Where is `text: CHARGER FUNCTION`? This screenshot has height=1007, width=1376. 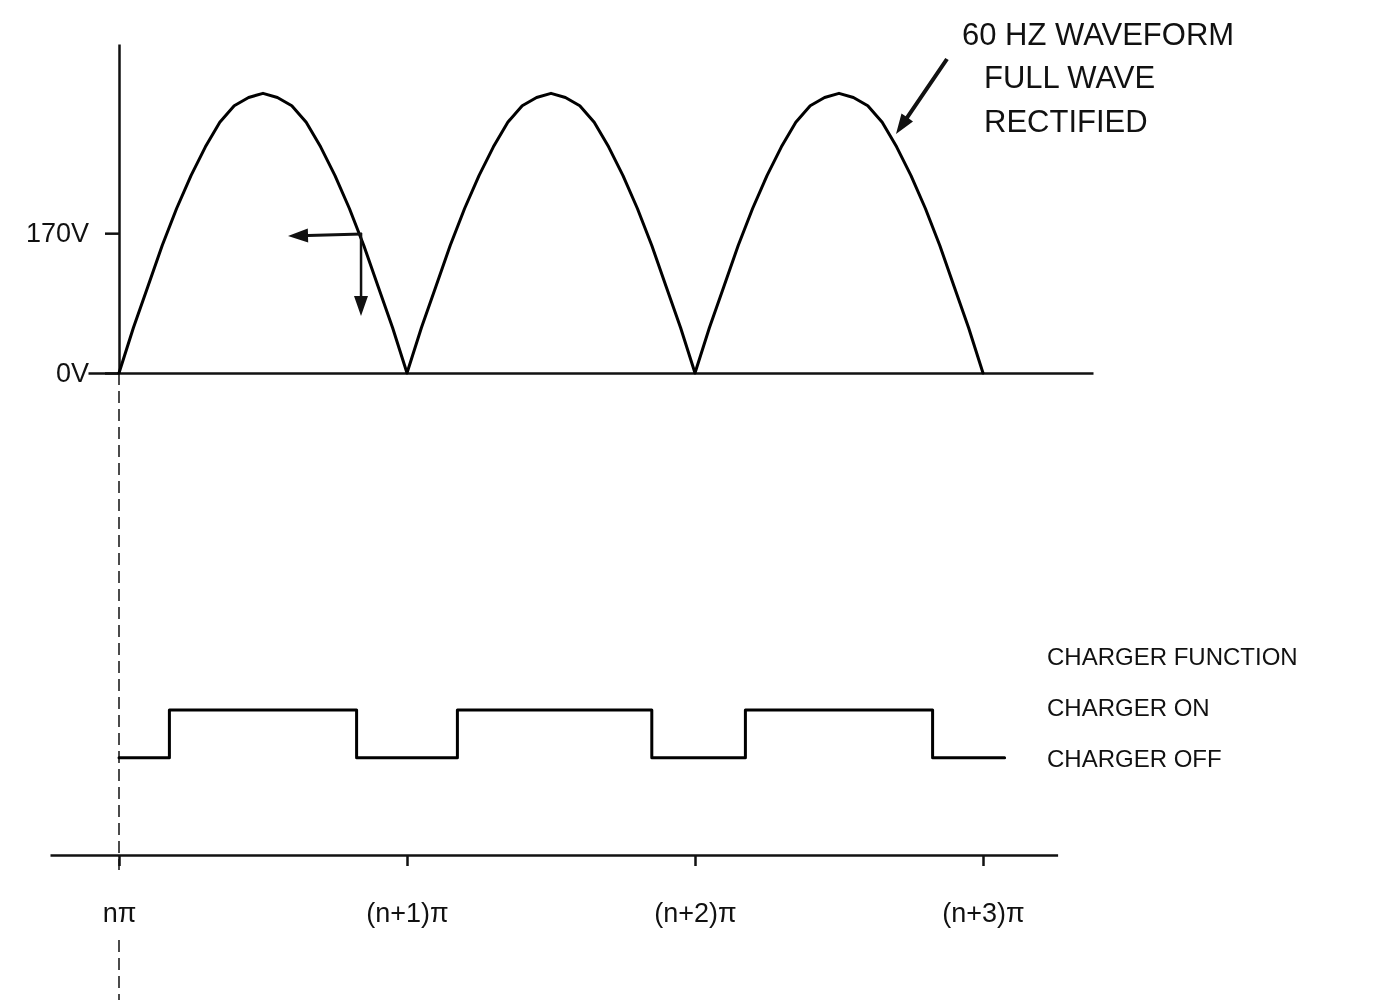 text: CHARGER FUNCTION is located at coordinates (1172, 656).